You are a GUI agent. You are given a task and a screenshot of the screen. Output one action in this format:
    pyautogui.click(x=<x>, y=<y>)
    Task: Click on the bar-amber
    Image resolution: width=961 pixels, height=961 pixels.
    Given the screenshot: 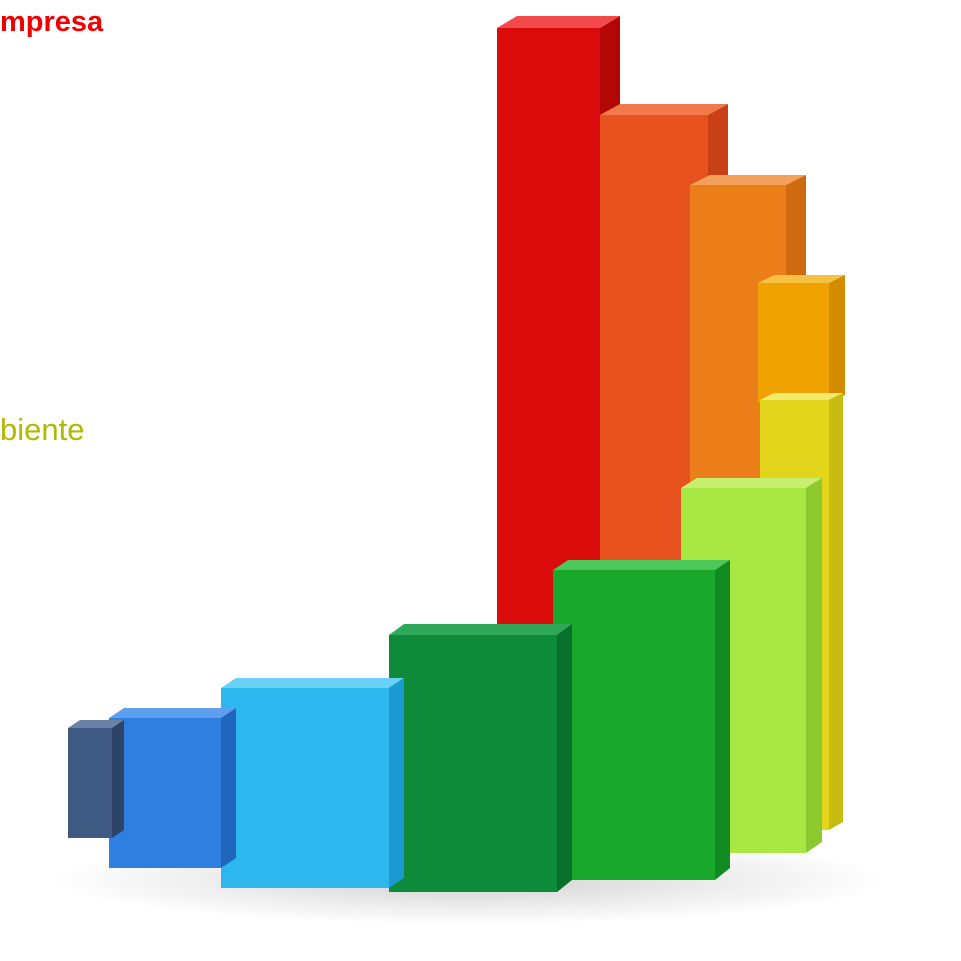 What is the action you would take?
    pyautogui.click(x=801, y=339)
    